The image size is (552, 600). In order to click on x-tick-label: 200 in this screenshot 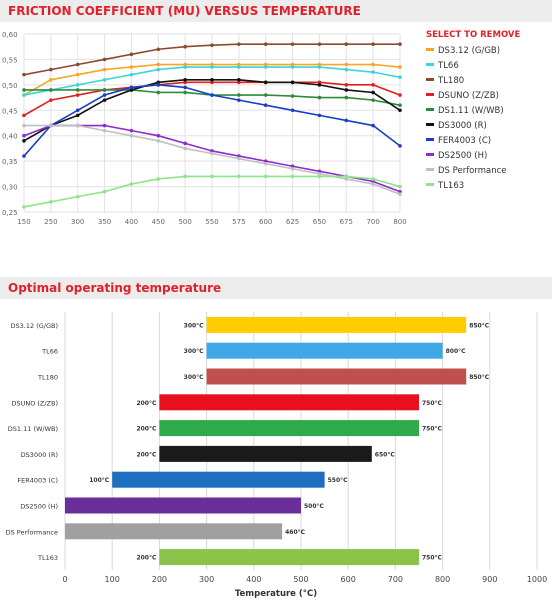, I will do `click(159, 579)`.